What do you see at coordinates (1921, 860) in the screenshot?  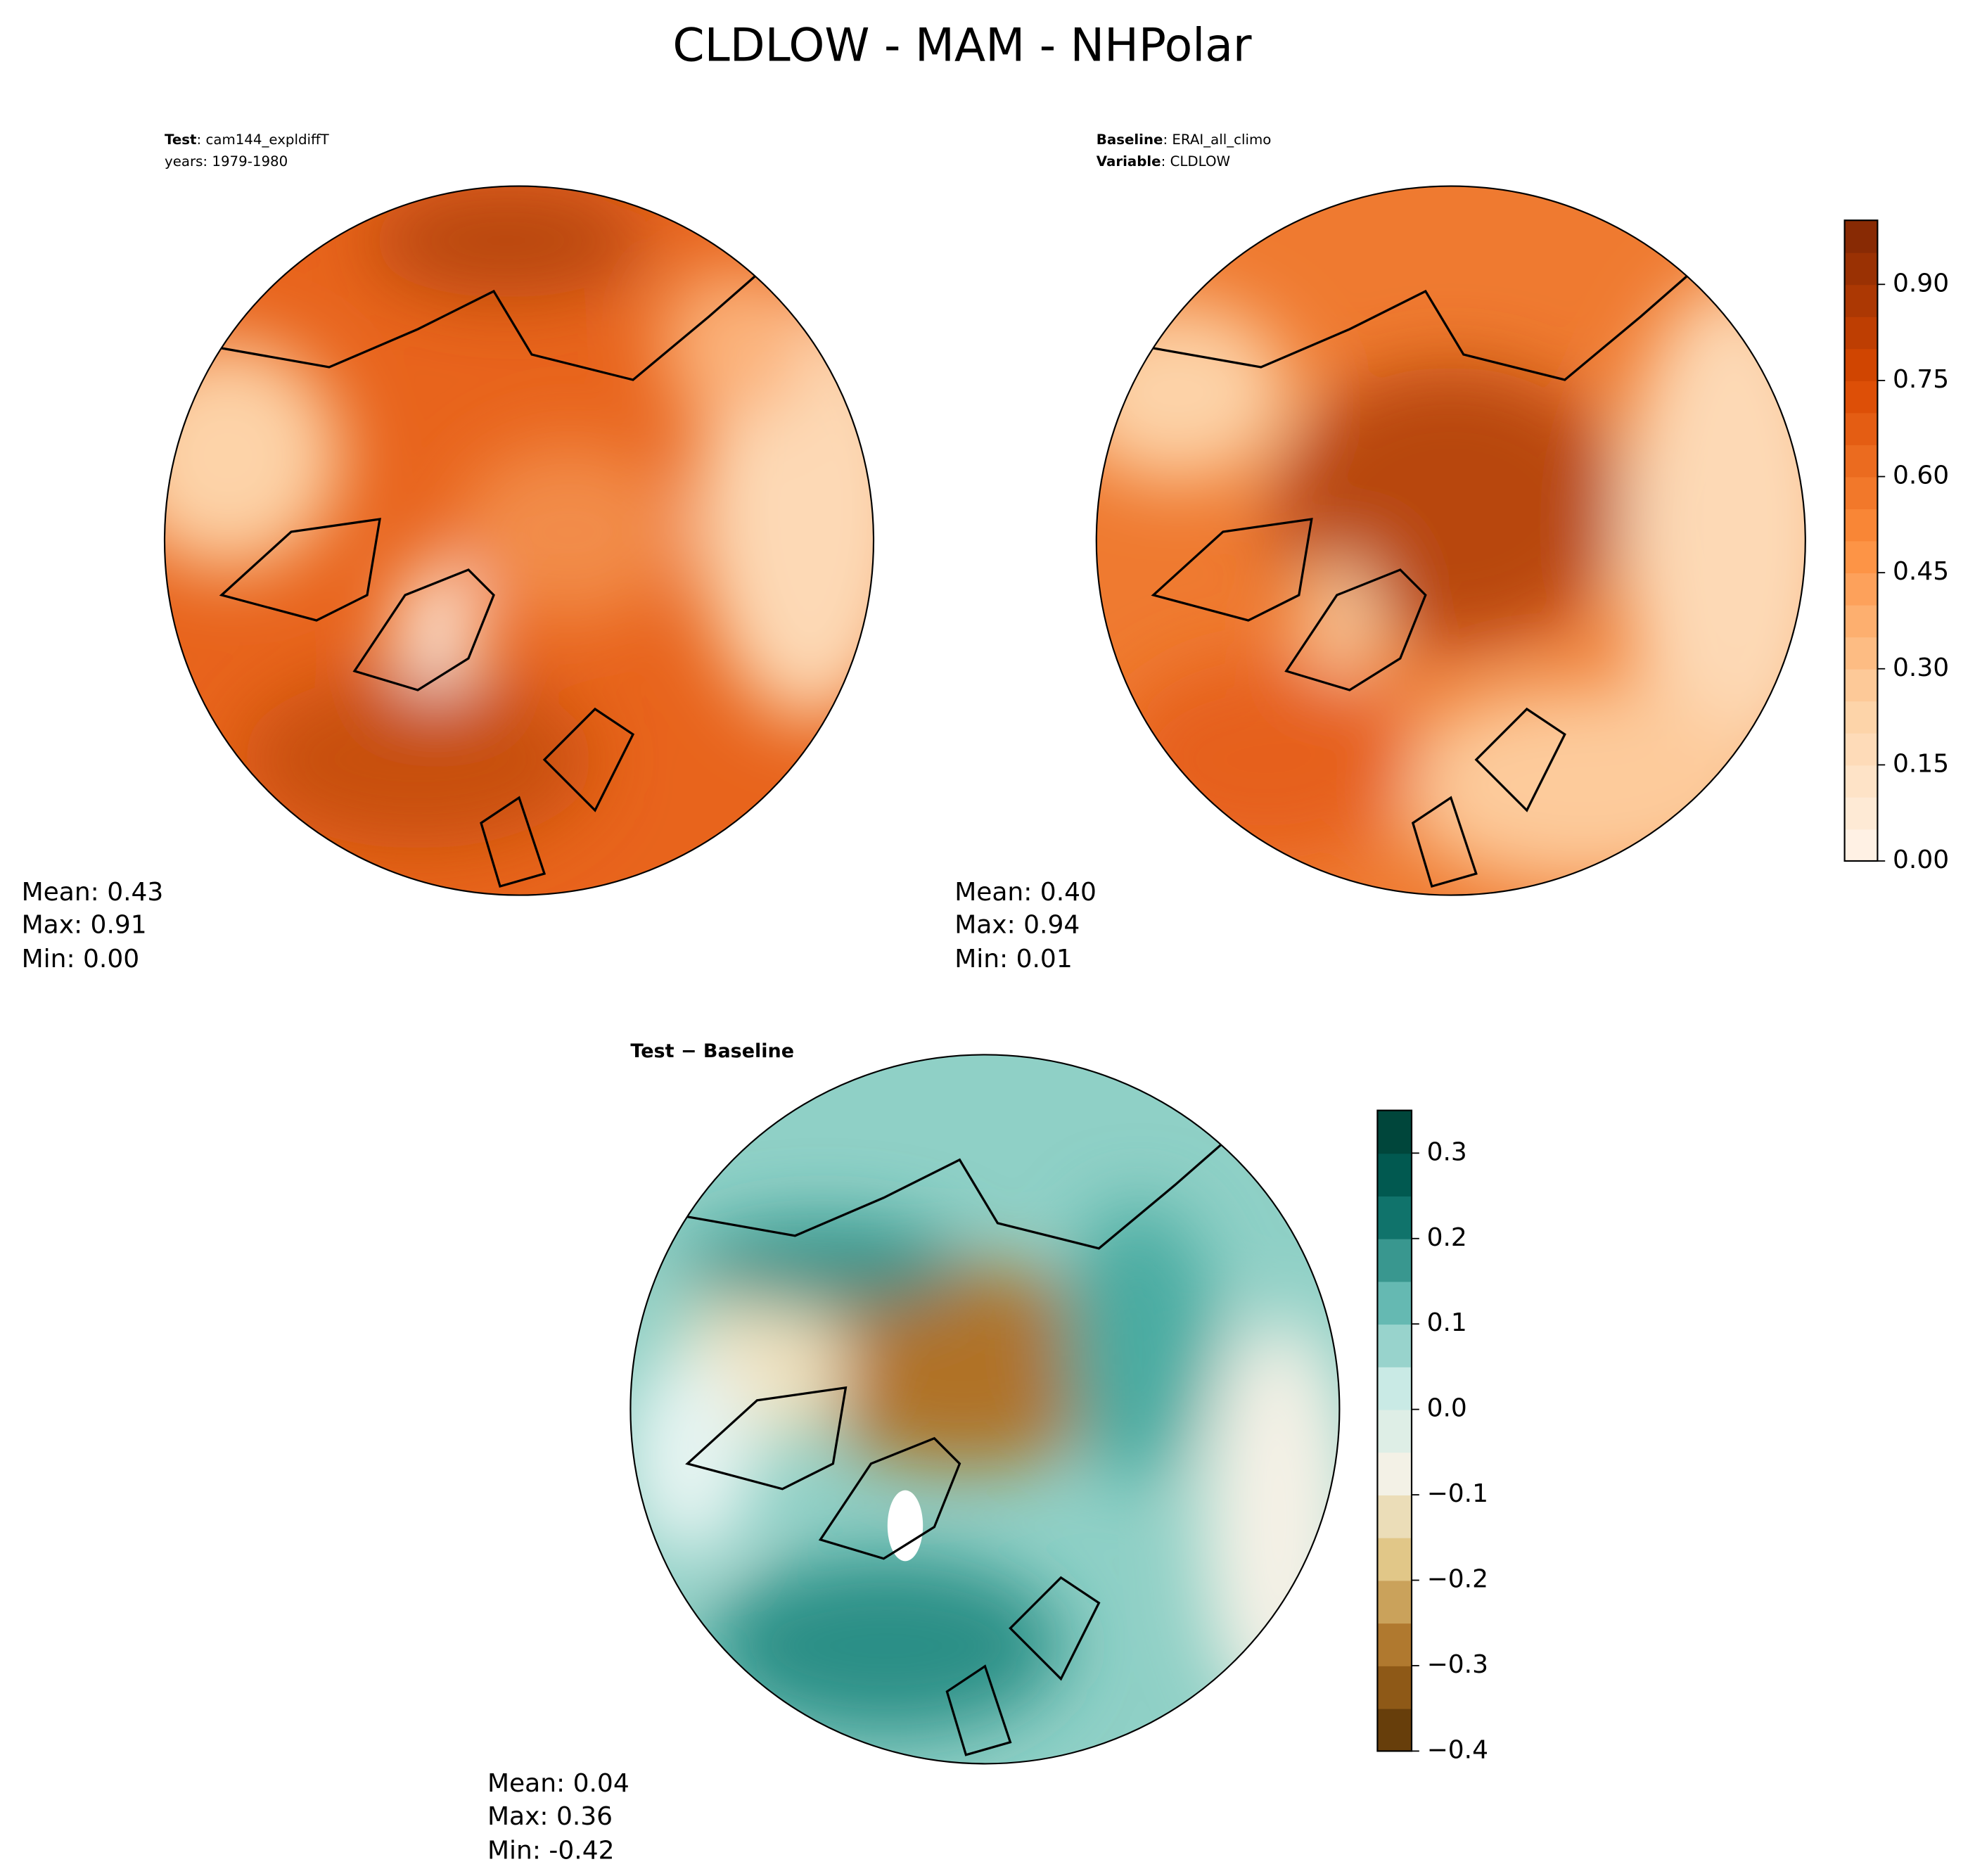 I see `colorbar-tick-label: 0.00` at bounding box center [1921, 860].